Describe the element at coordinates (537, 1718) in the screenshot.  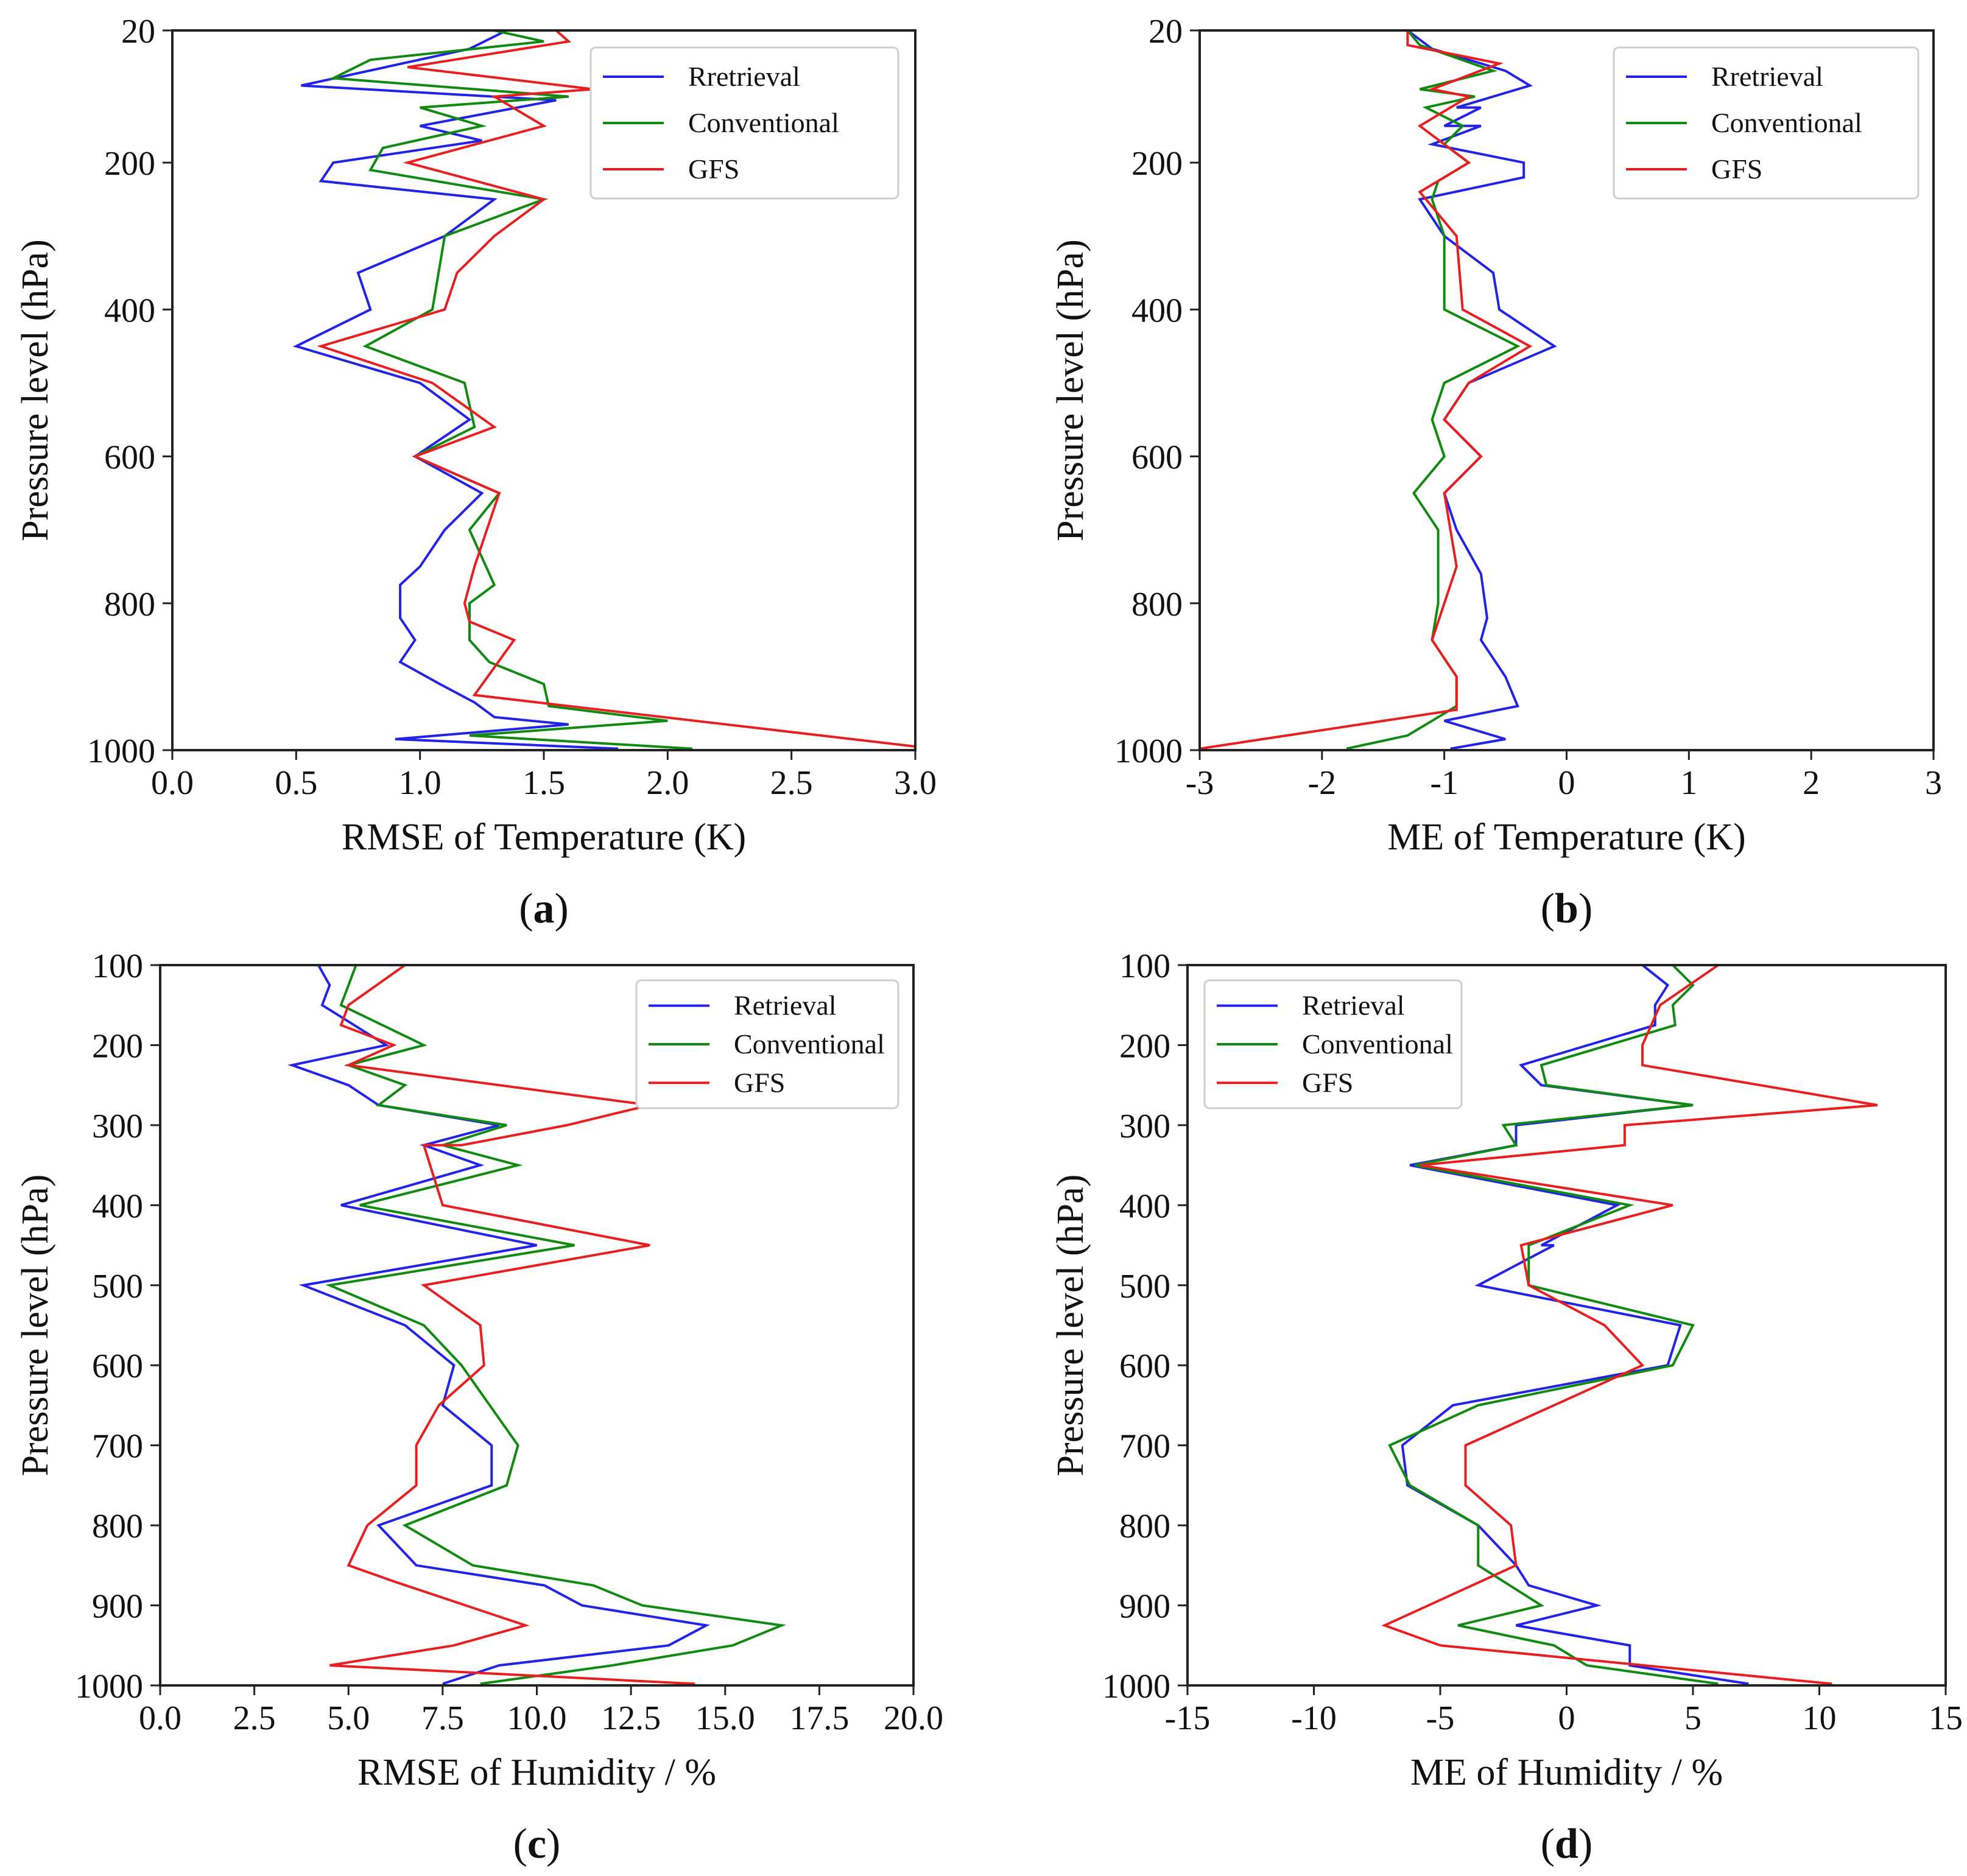
I see `x-tick-label: 10.0` at that location.